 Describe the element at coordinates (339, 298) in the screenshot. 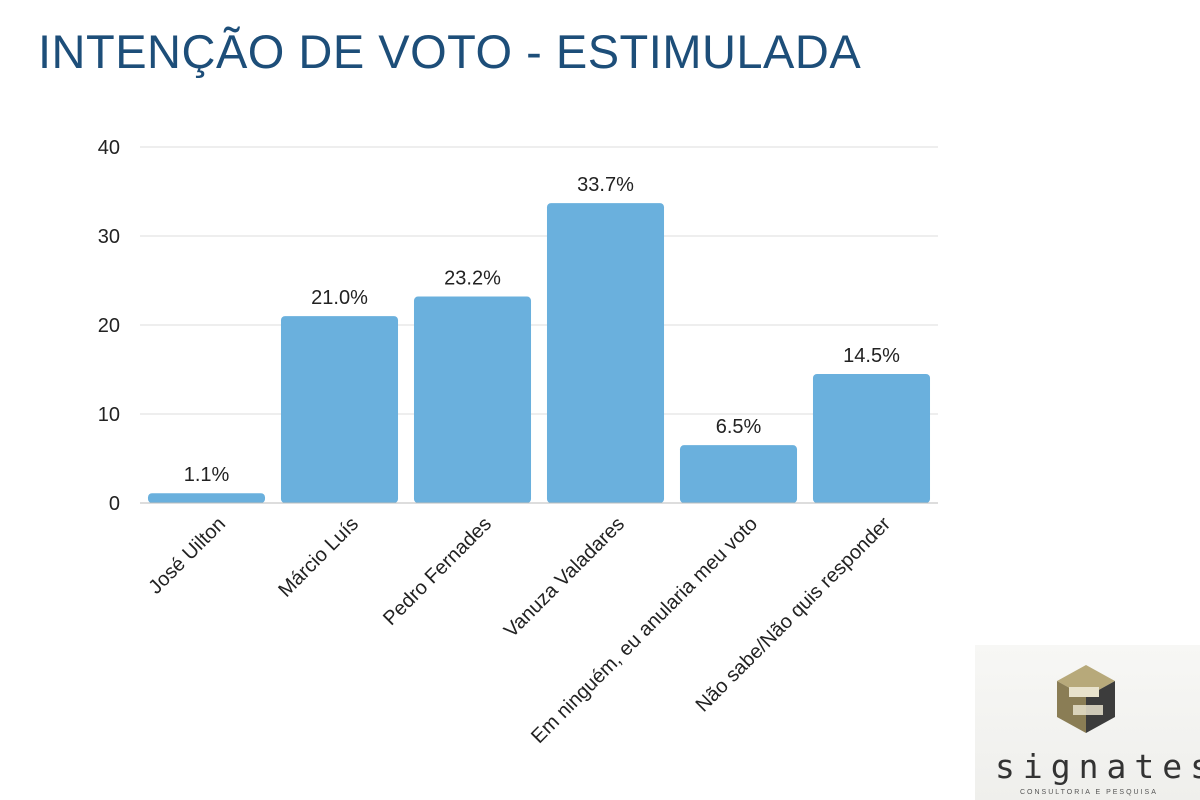

I see `data-label: 21.0%` at that location.